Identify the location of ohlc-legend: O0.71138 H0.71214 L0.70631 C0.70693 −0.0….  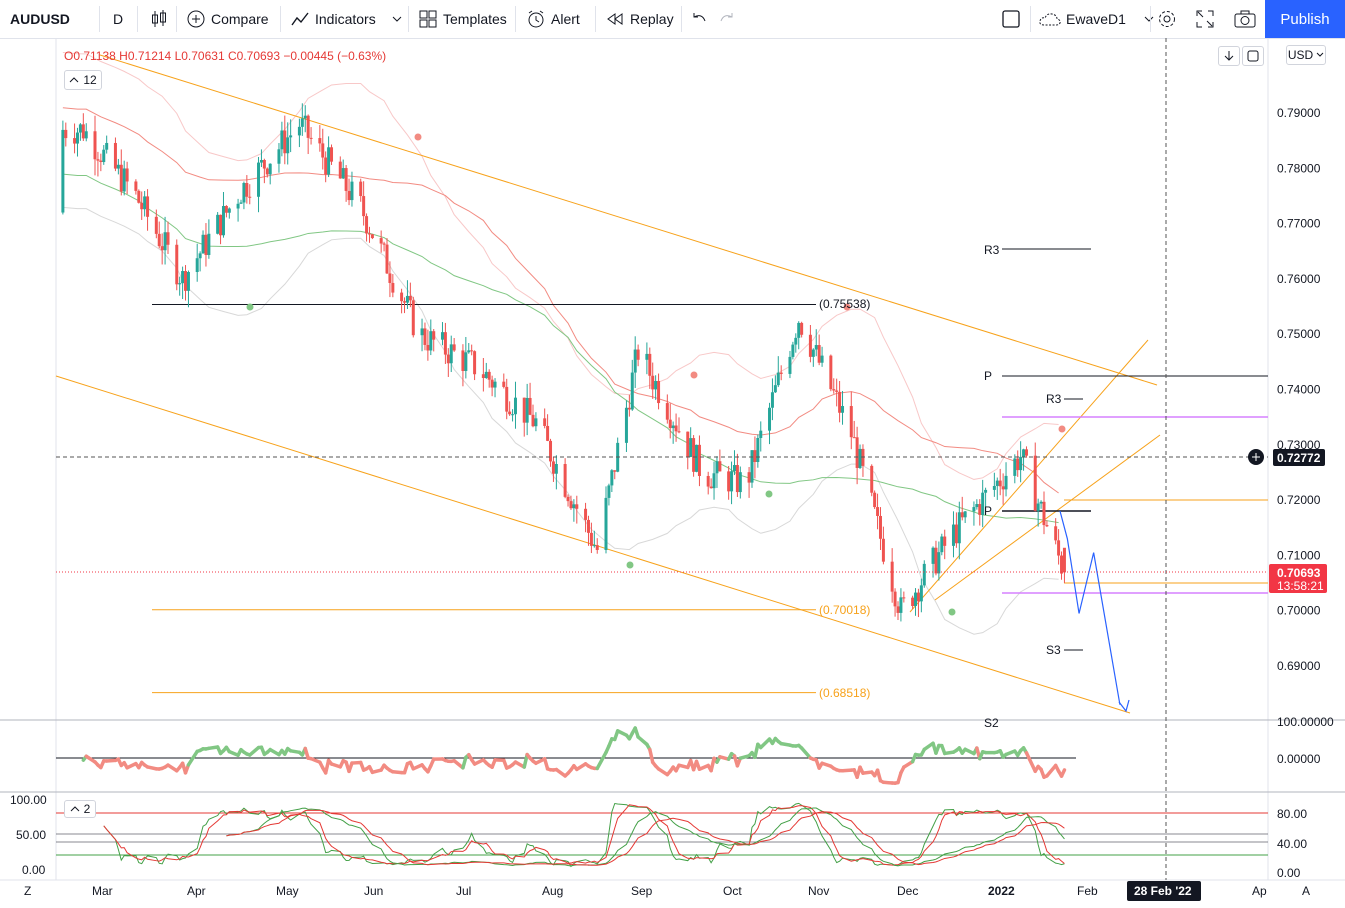
(225, 56).